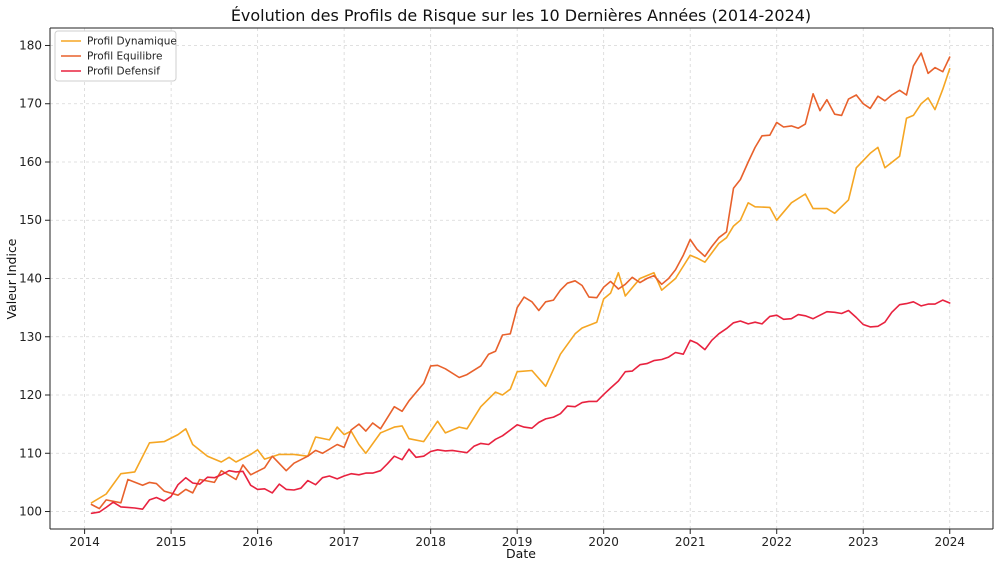 Image resolution: width=1000 pixels, height=567 pixels. Describe the element at coordinates (123, 72) in the screenshot. I see `legend-label-defensif: Profil Defensif` at that location.